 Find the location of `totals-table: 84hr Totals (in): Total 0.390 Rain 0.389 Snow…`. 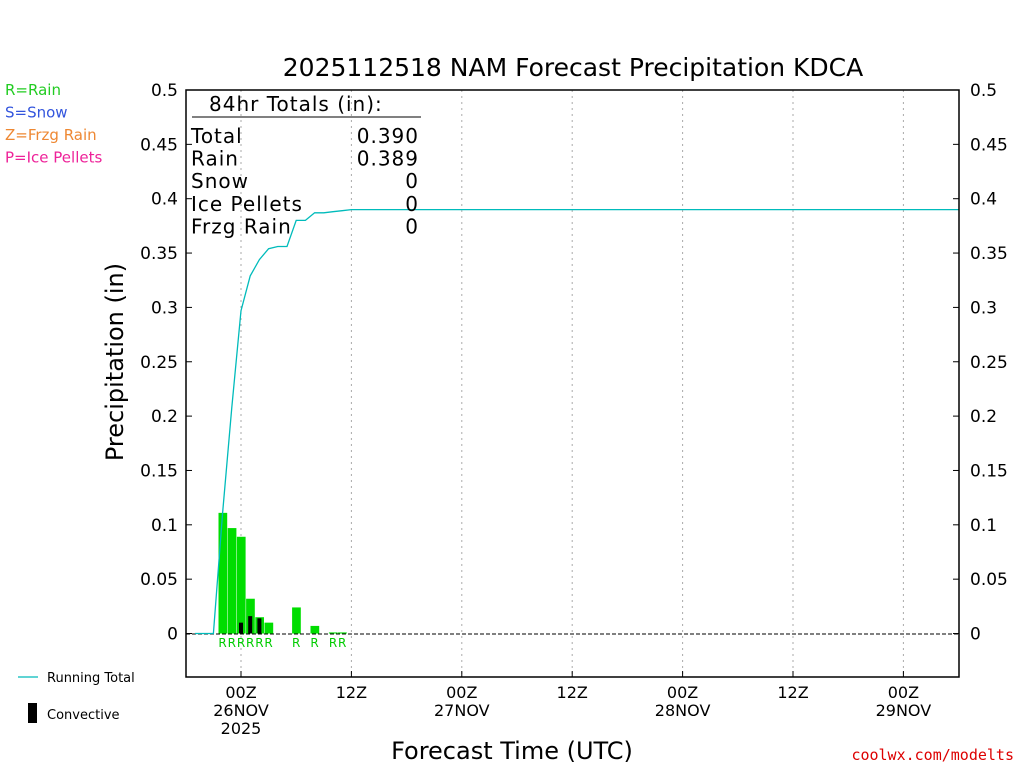

totals-table: 84hr Totals (in): Total 0.390 Rain 0.389 Snow… is located at coordinates (305, 165).